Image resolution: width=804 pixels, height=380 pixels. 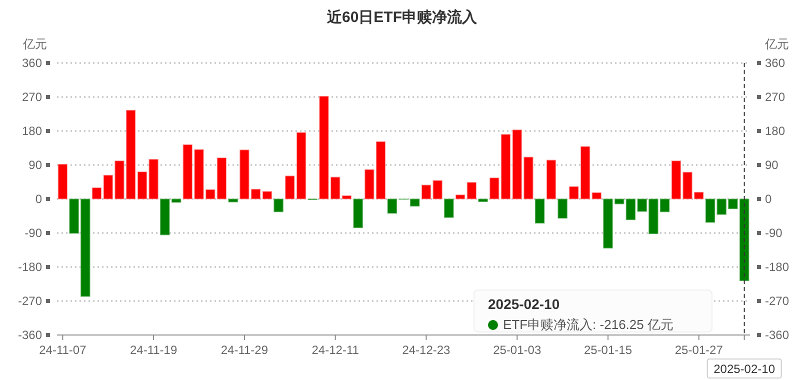 I want to click on y2-tick-label: -180, so click(x=777, y=267).